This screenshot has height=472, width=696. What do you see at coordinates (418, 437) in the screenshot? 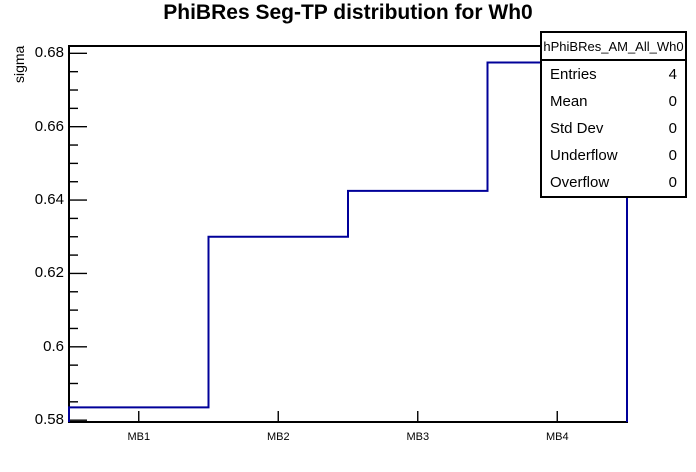
I see `x-tick-label: MB3` at bounding box center [418, 437].